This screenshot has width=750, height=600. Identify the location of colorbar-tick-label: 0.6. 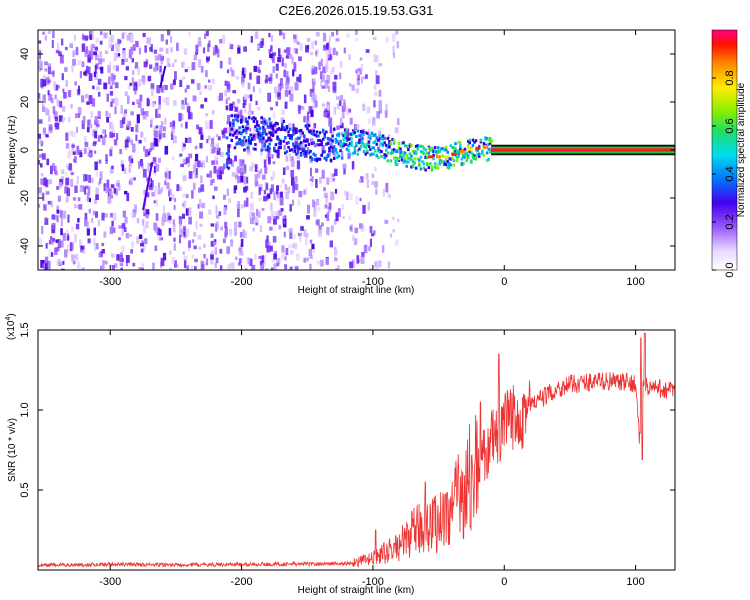
(730, 125).